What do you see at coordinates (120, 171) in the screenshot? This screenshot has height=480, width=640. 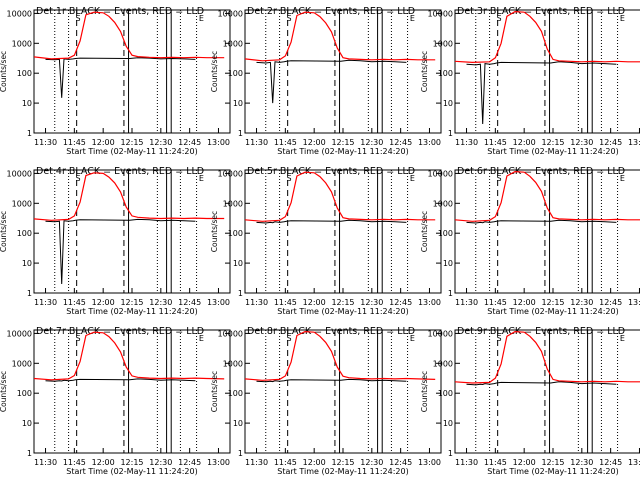 I see `panel-title: Det 4r BLACK = Events, RED = LLD` at bounding box center [120, 171].